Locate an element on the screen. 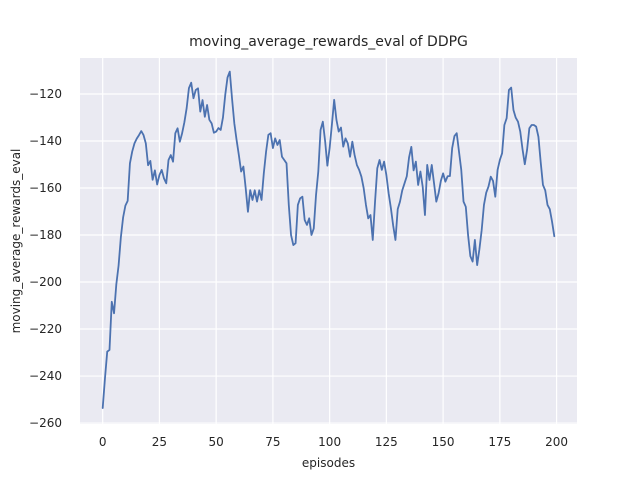 Image resolution: width=640 pixels, height=480 pixels. x-tick-label: 175 is located at coordinates (499, 442).